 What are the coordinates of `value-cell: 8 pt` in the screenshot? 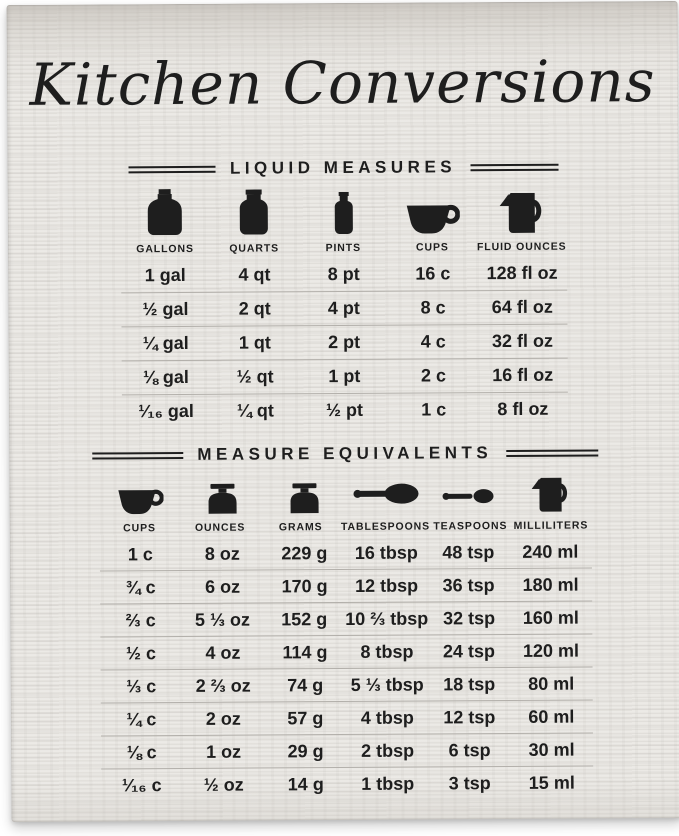 It's located at (343, 274).